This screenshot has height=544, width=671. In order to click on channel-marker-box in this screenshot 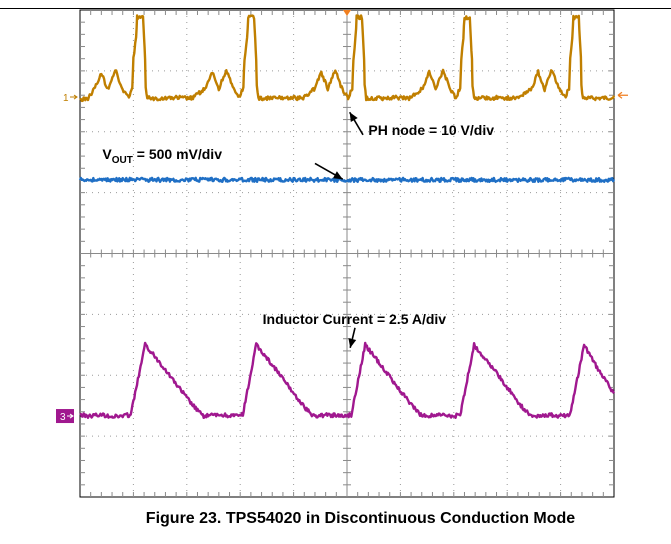, I will do `click(65, 416)`.